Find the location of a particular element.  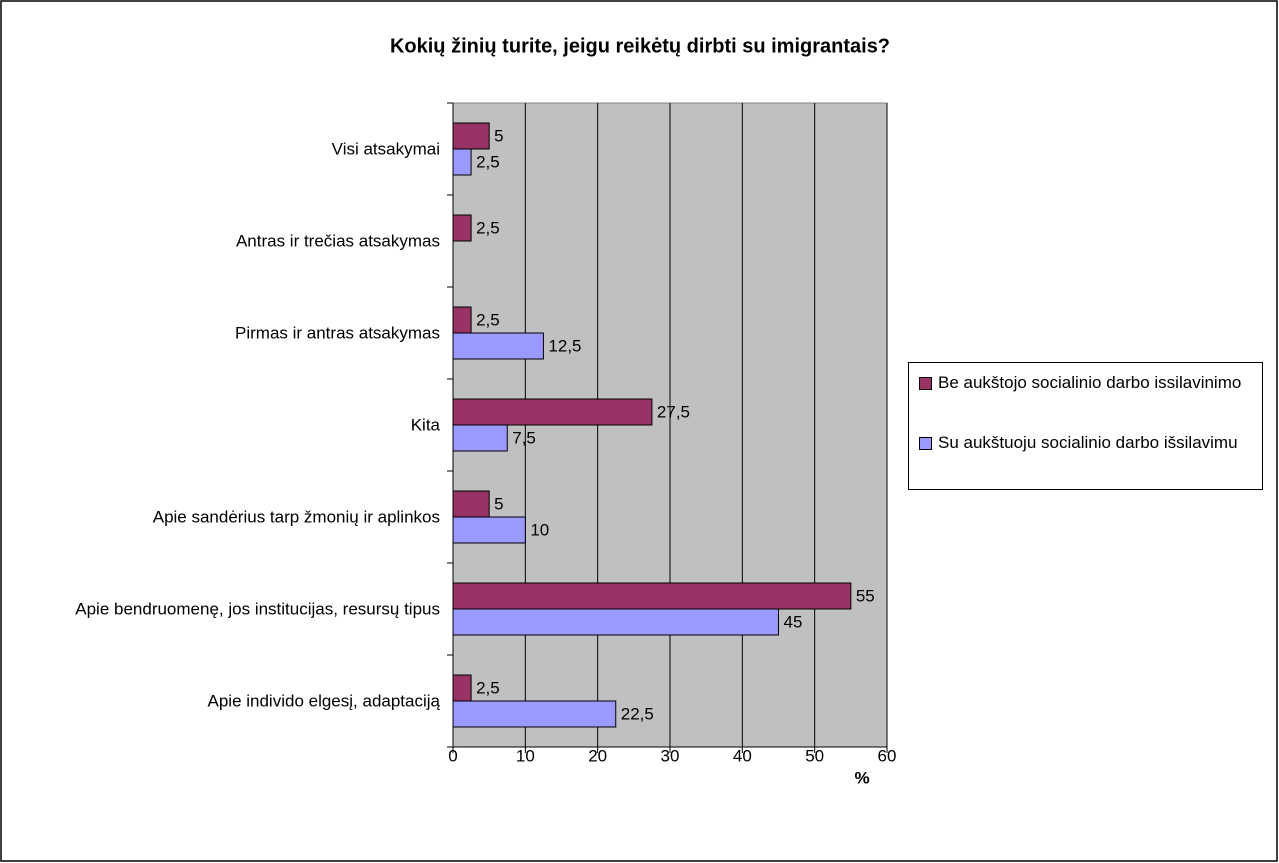

value-label: 22,5 is located at coordinates (637, 713).